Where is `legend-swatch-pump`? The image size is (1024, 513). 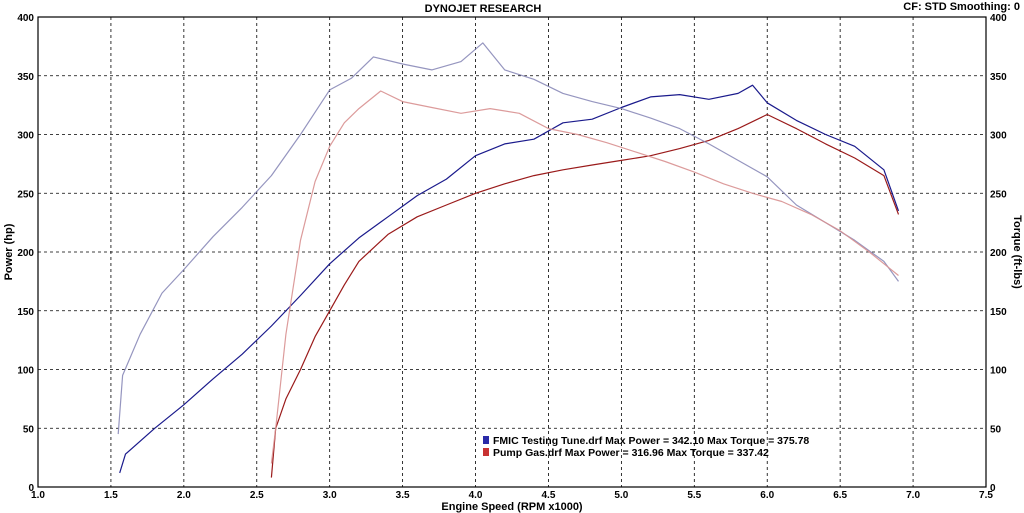
legend-swatch-pump is located at coordinates (486, 452).